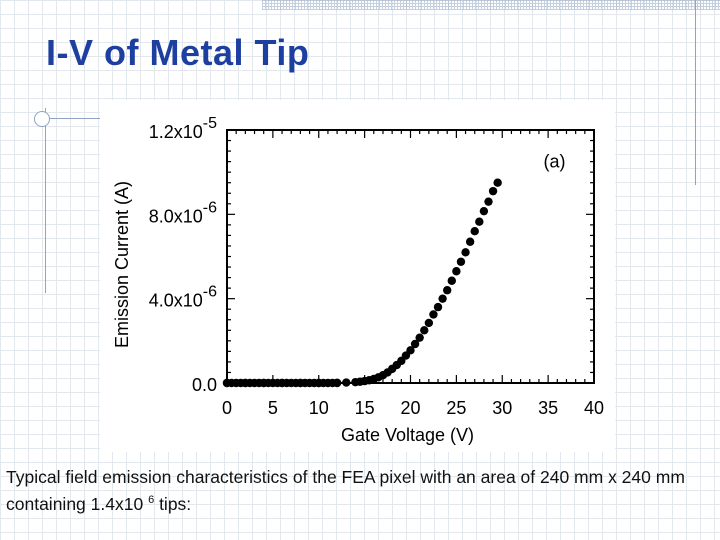 The height and width of the screenshot is (540, 720). What do you see at coordinates (183, 212) in the screenshot?
I see `y-tick-label: 8.0x10⁻⁶` at bounding box center [183, 212].